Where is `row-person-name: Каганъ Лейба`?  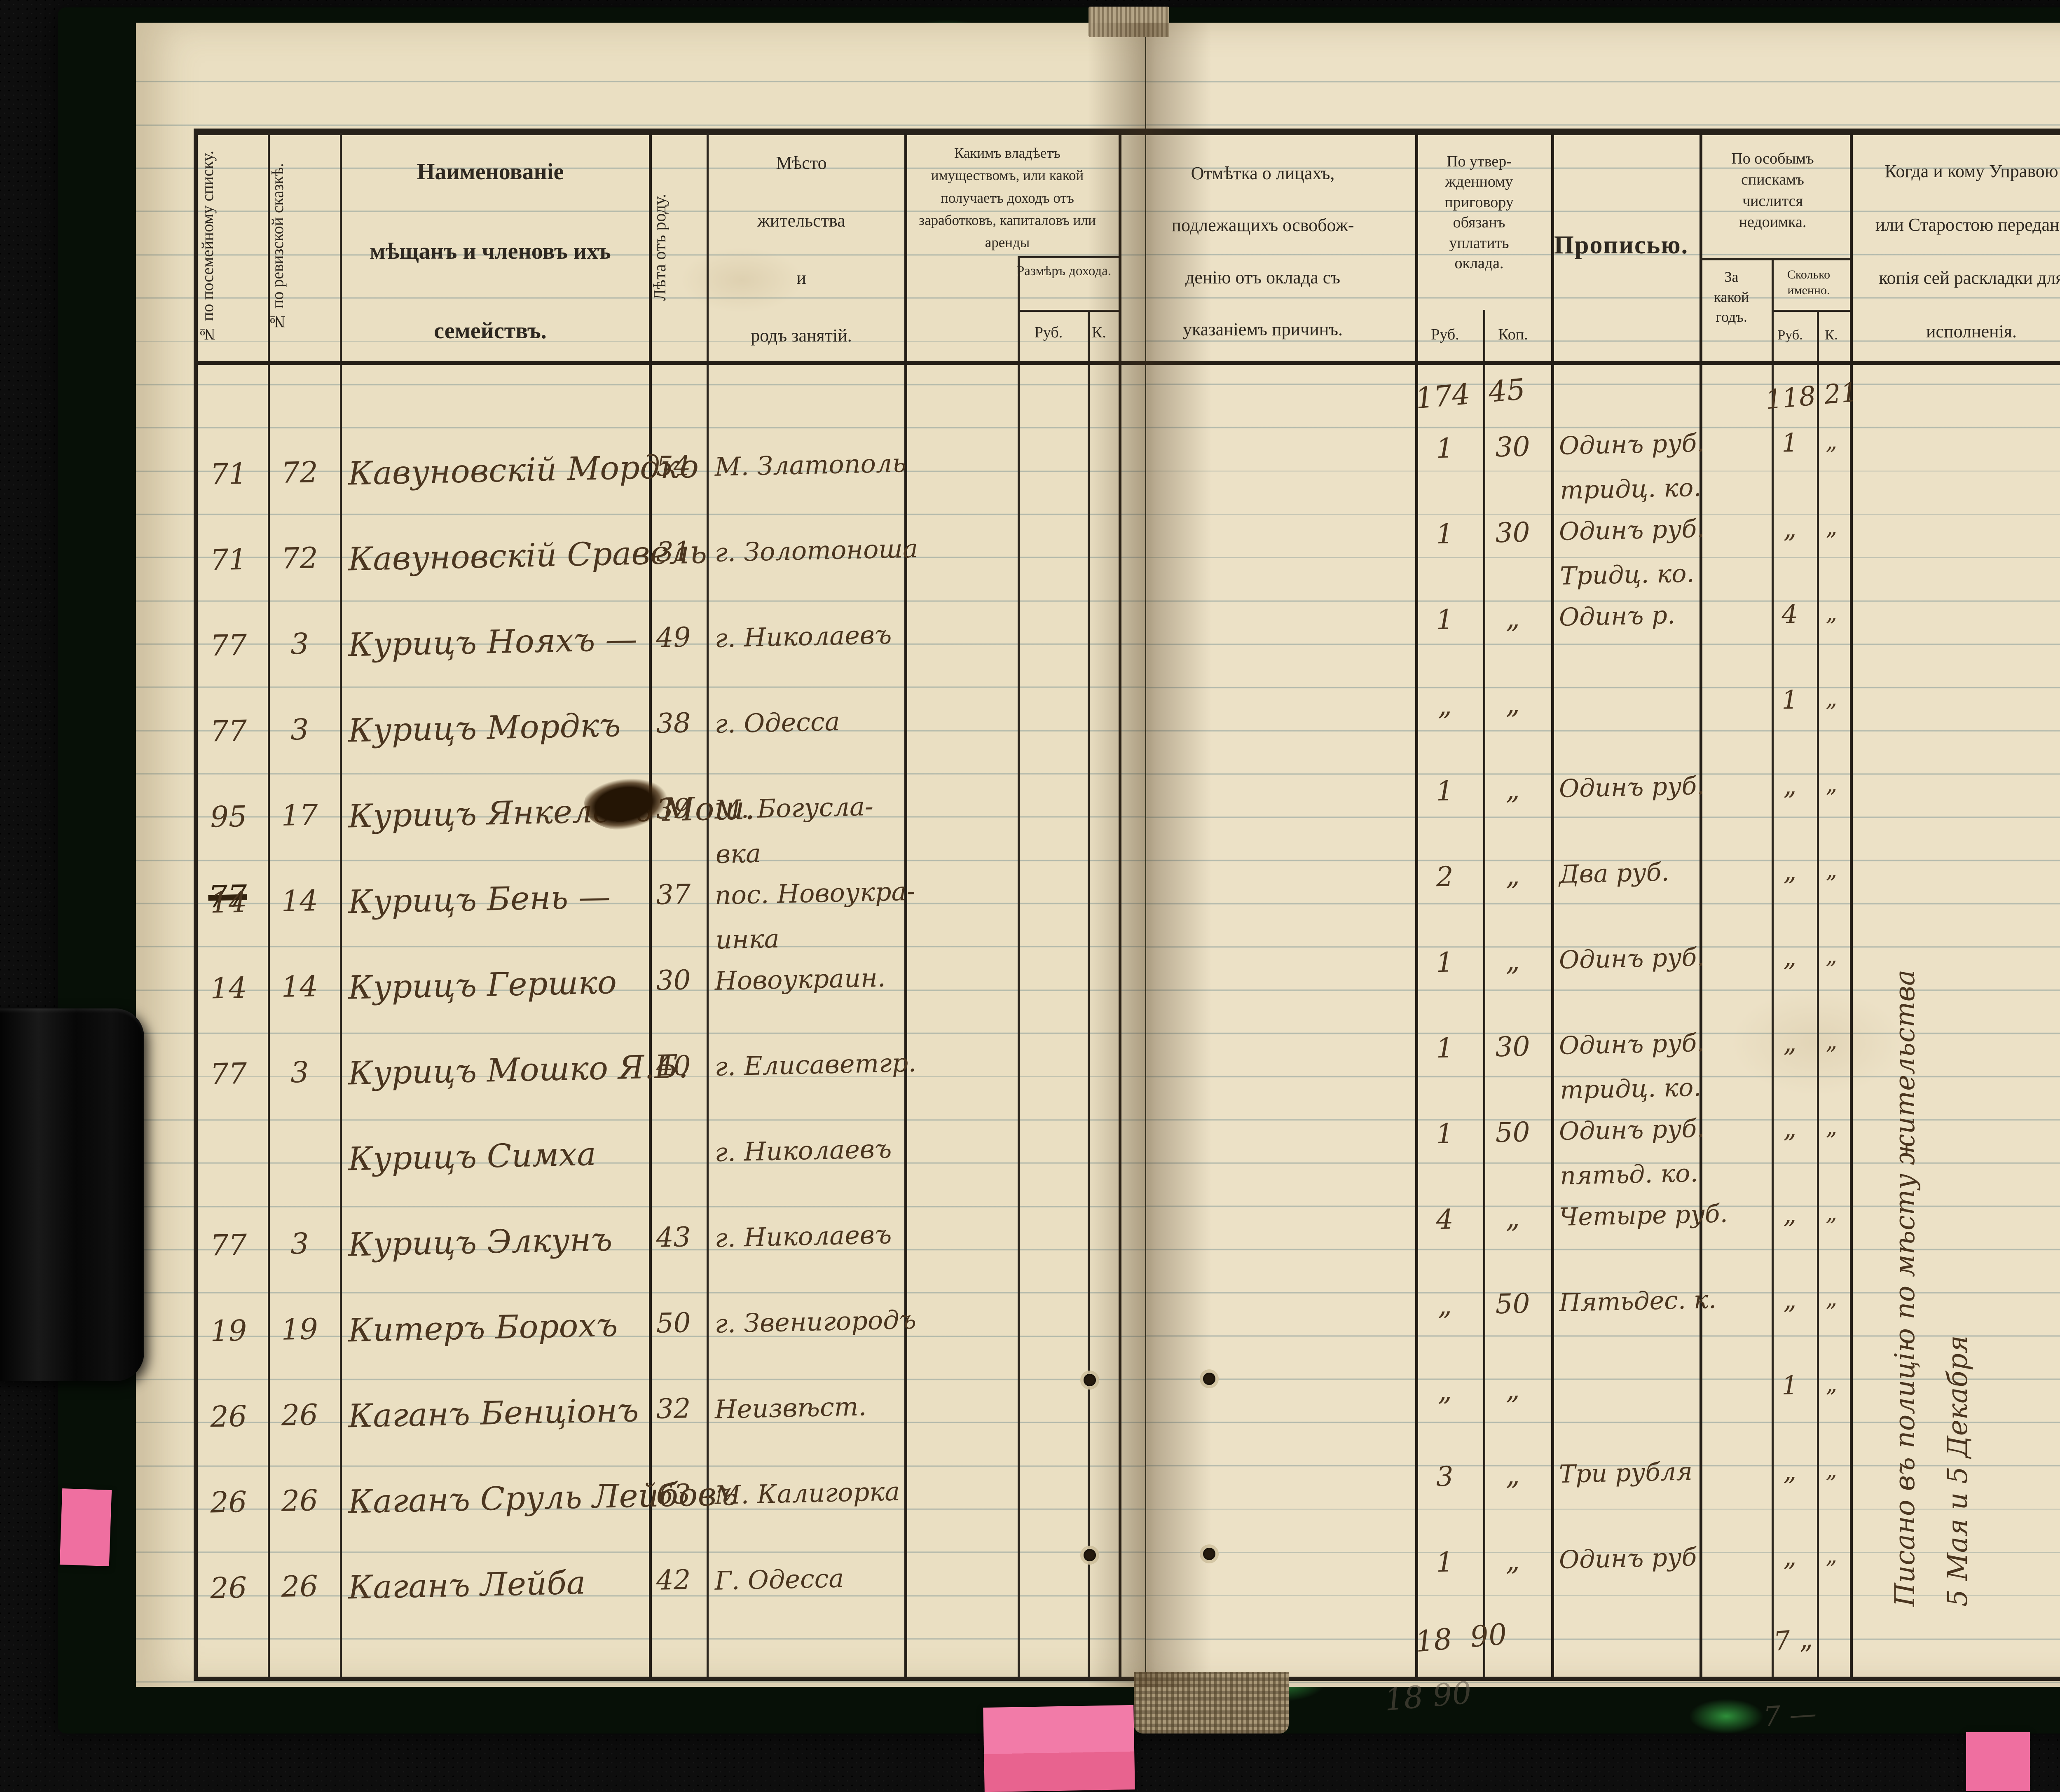 row-person-name: Каганъ Лейба is located at coordinates (466, 1585).